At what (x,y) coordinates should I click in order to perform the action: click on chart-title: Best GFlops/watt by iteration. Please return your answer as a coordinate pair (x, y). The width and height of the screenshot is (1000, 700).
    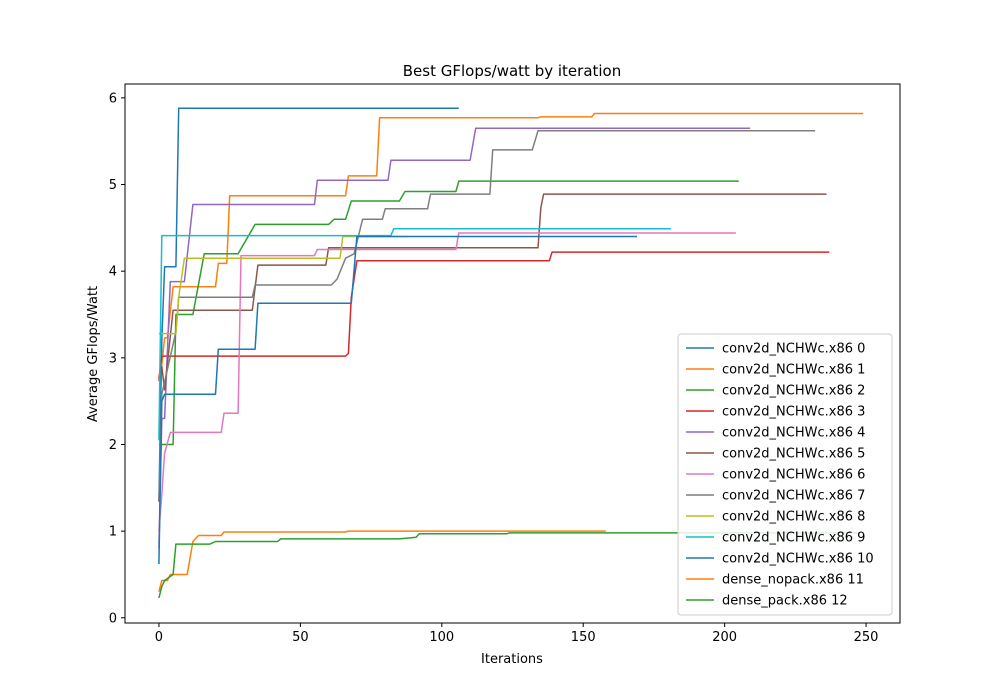
    Looking at the image, I should click on (512, 71).